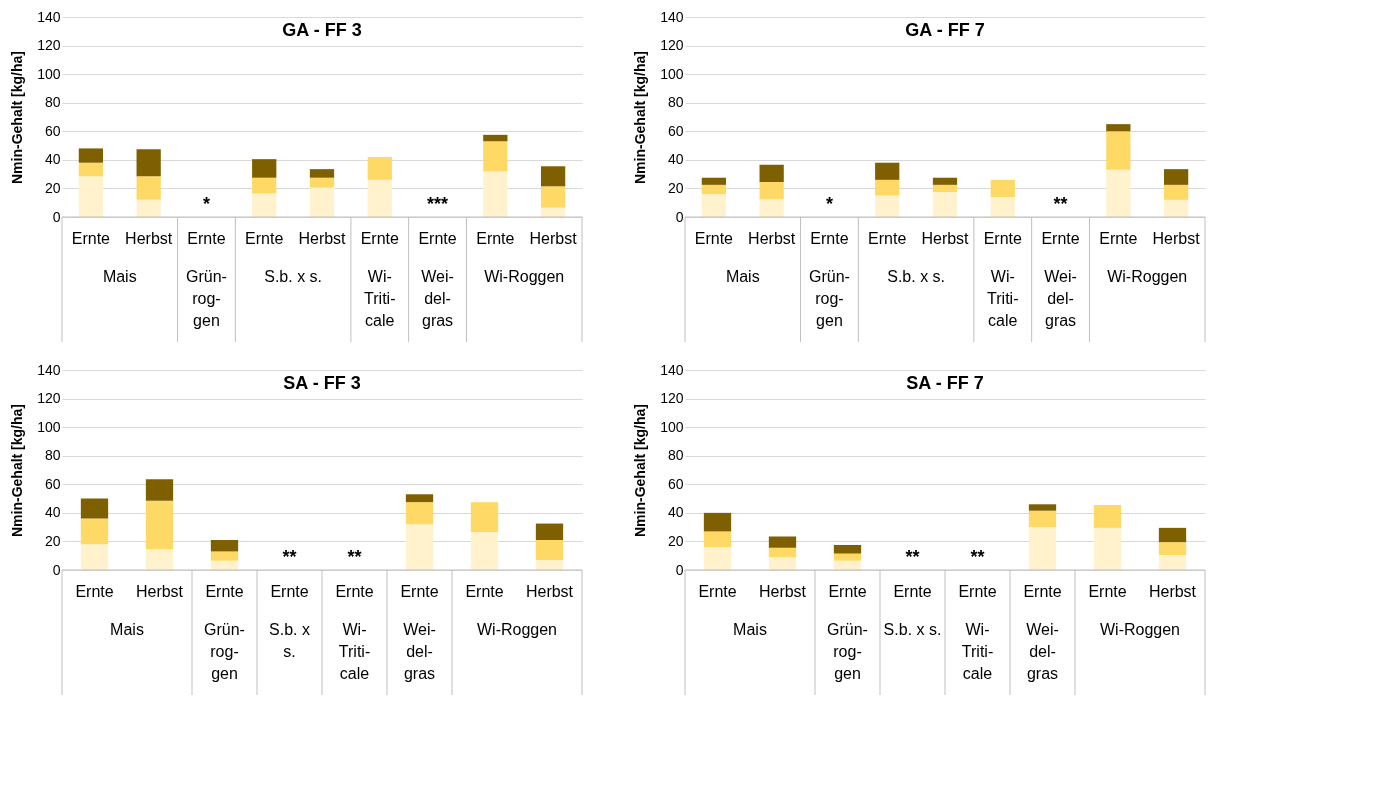 The width and height of the screenshot is (1397, 812). I want to click on y-tick-label: 0, so click(56, 569).